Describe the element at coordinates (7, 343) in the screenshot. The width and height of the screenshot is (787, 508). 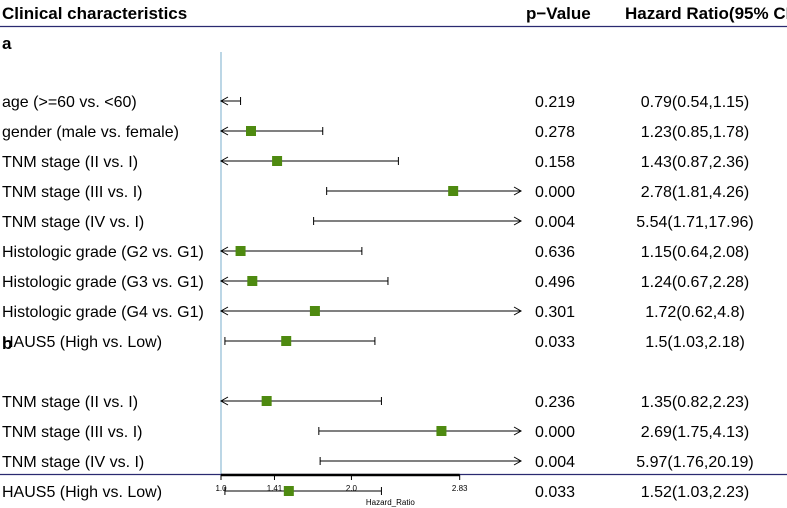
I see `section-label-b: b` at that location.